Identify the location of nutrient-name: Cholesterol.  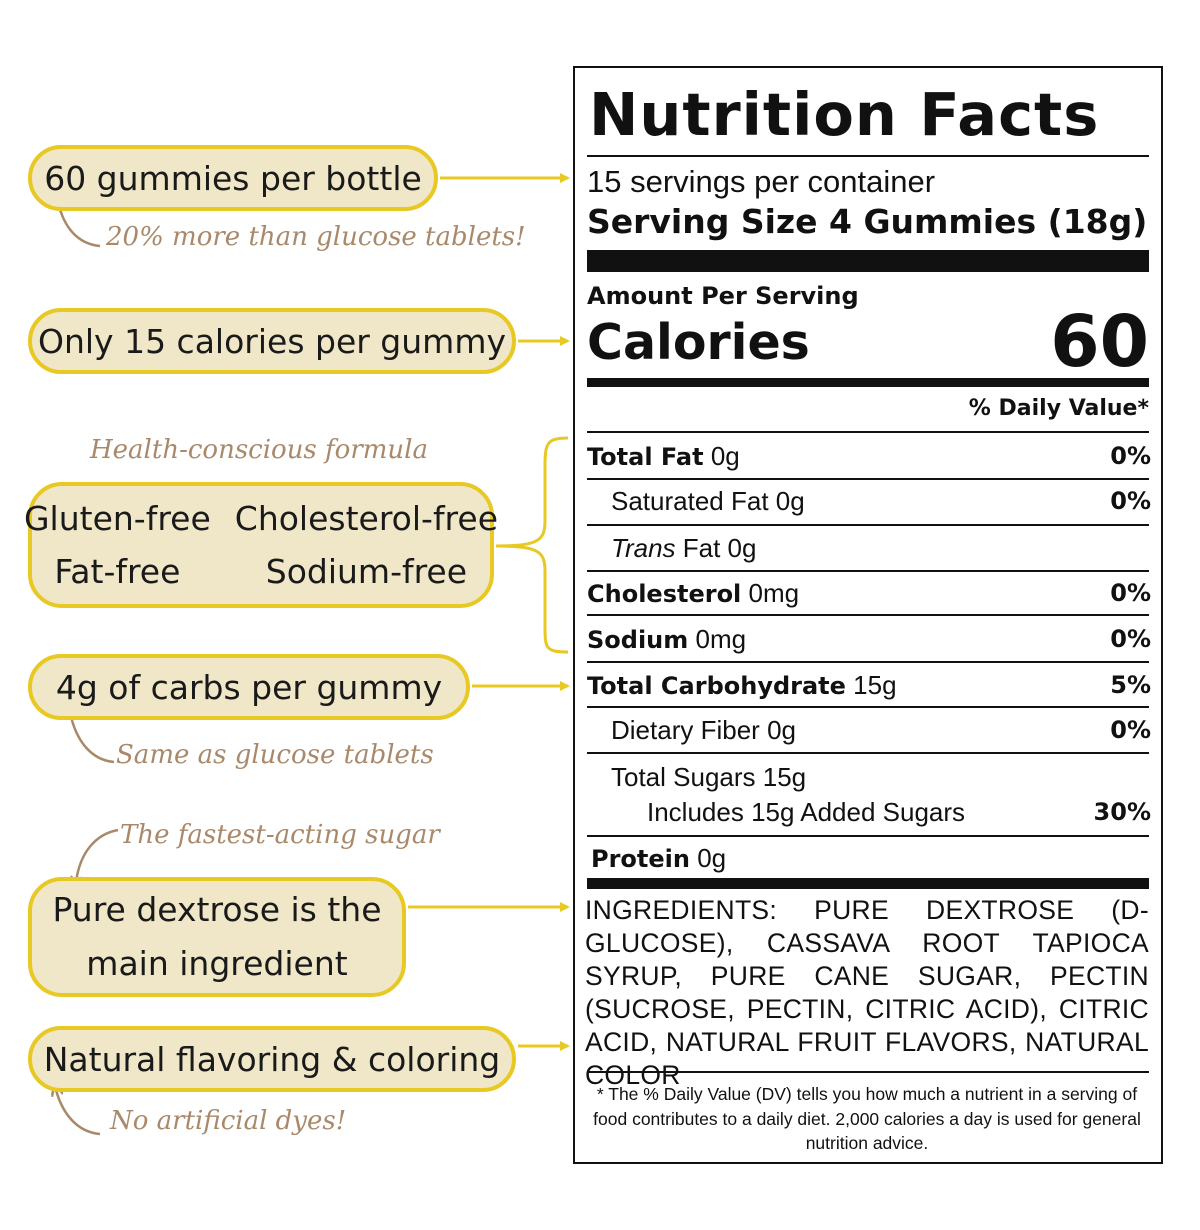
(664, 593).